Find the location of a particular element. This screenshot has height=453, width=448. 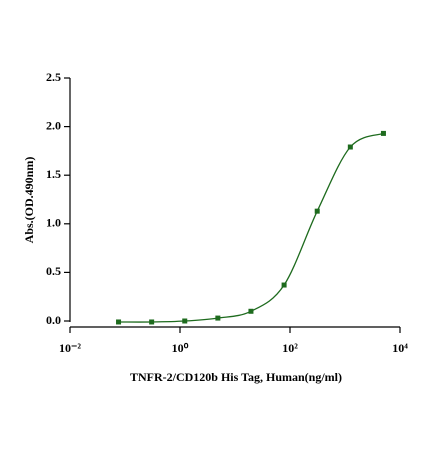

y-tick-label: 1.0 is located at coordinates (53, 223).